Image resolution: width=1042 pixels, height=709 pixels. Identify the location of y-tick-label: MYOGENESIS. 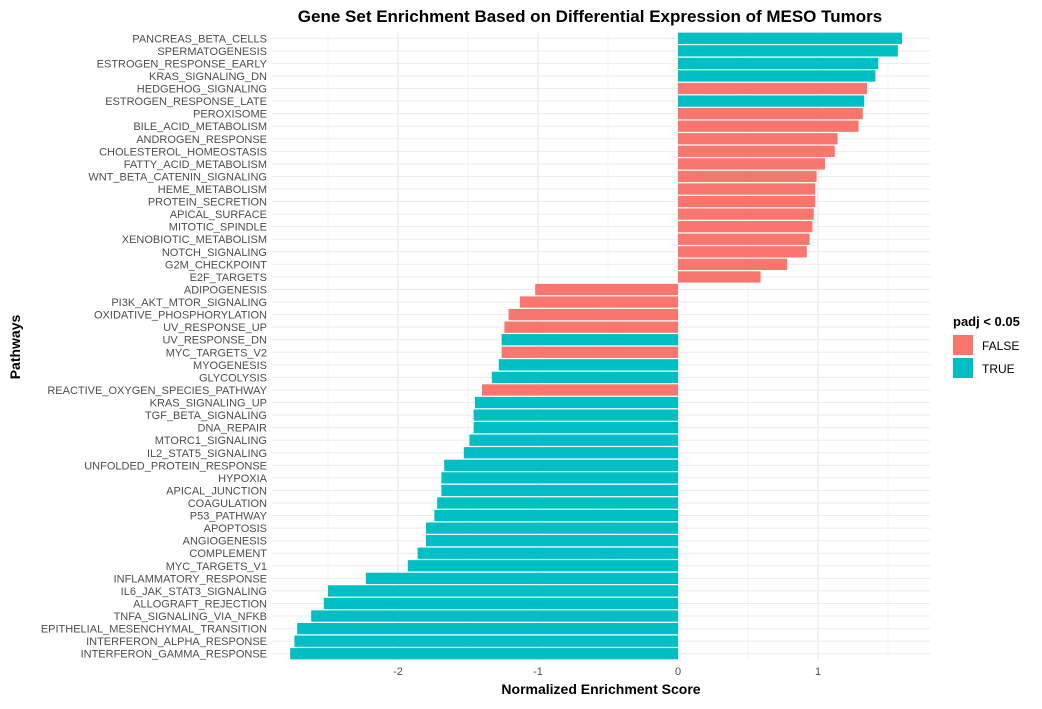
(230, 366).